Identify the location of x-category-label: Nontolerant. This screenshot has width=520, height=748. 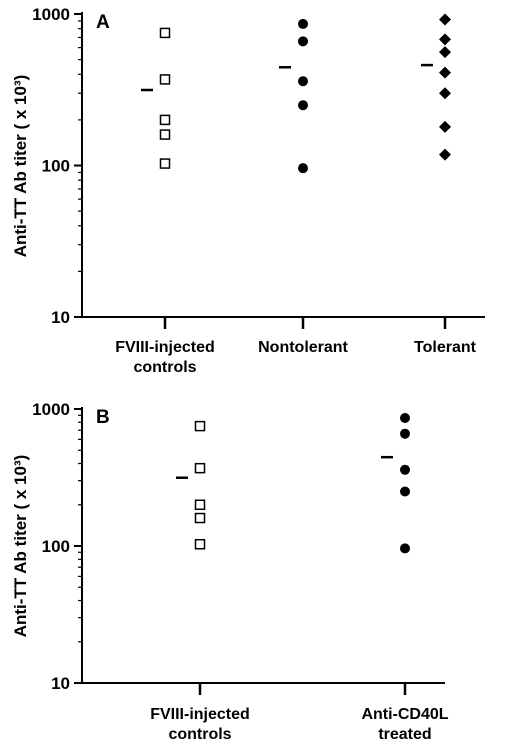
(303, 347).